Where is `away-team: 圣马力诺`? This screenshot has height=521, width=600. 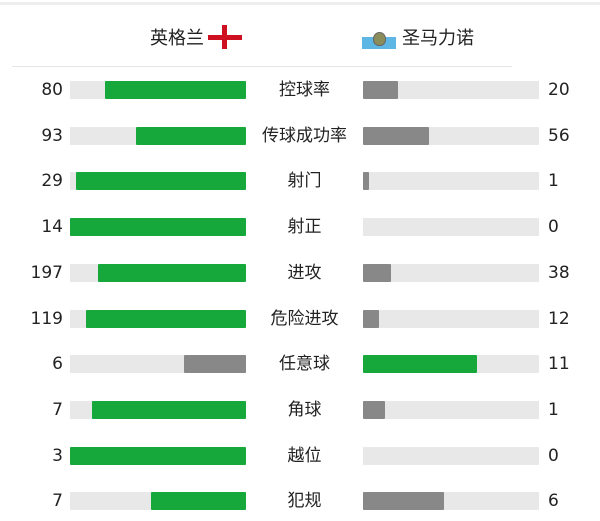 away-team: 圣马力诺 is located at coordinates (418, 37).